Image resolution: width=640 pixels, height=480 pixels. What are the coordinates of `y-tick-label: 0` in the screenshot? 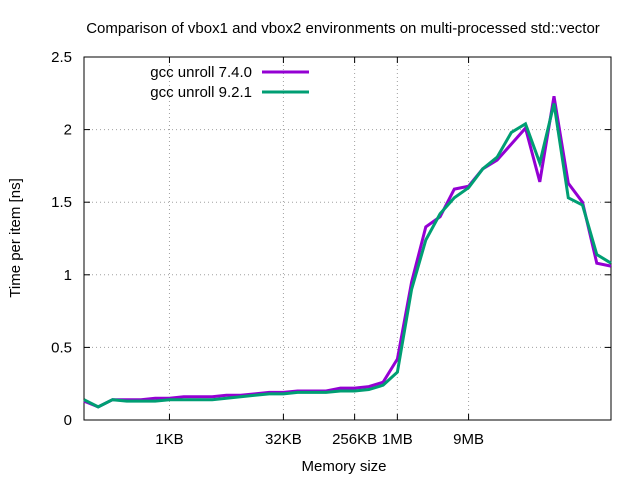 It's located at (68, 420).